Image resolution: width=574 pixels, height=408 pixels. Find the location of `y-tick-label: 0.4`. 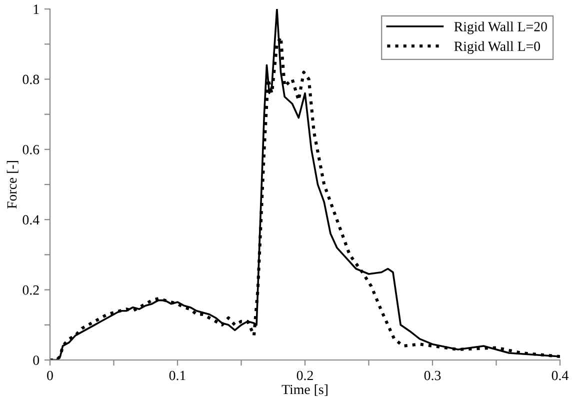

y-tick-label: 0.4 is located at coordinates (31, 220).